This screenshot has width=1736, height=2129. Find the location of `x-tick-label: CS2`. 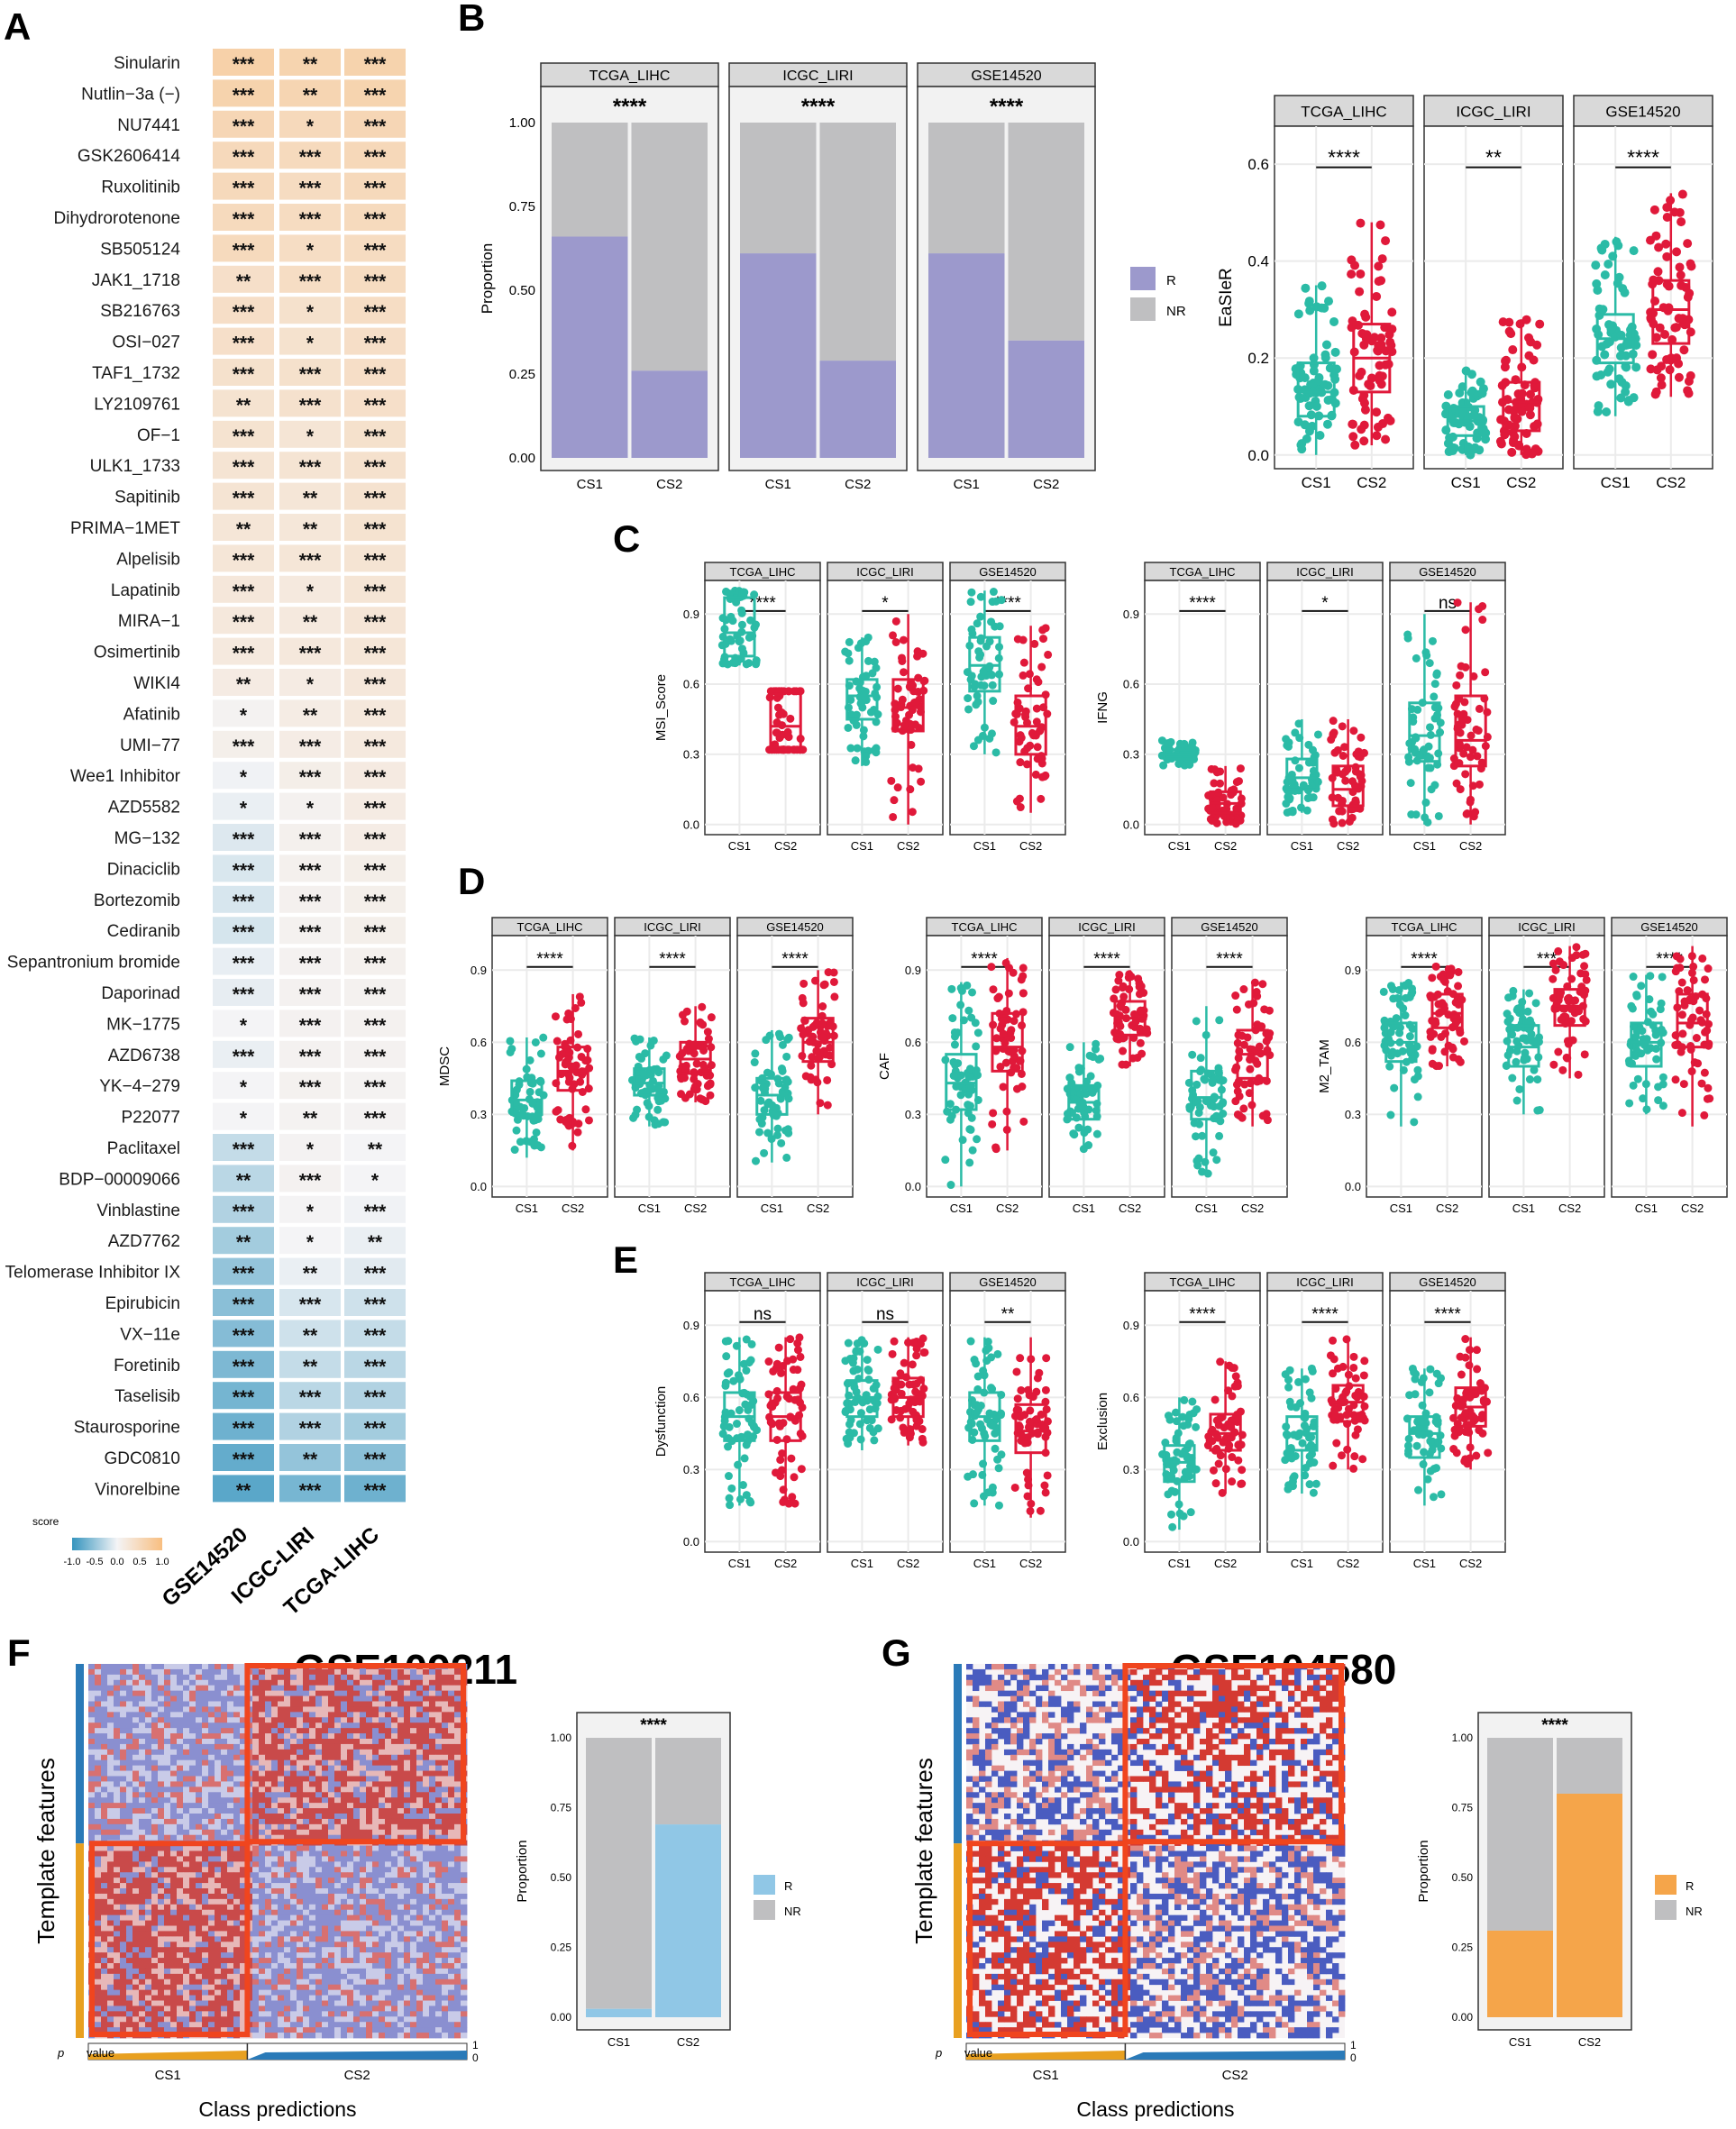

x-tick-label: CS2 is located at coordinates (695, 1208).